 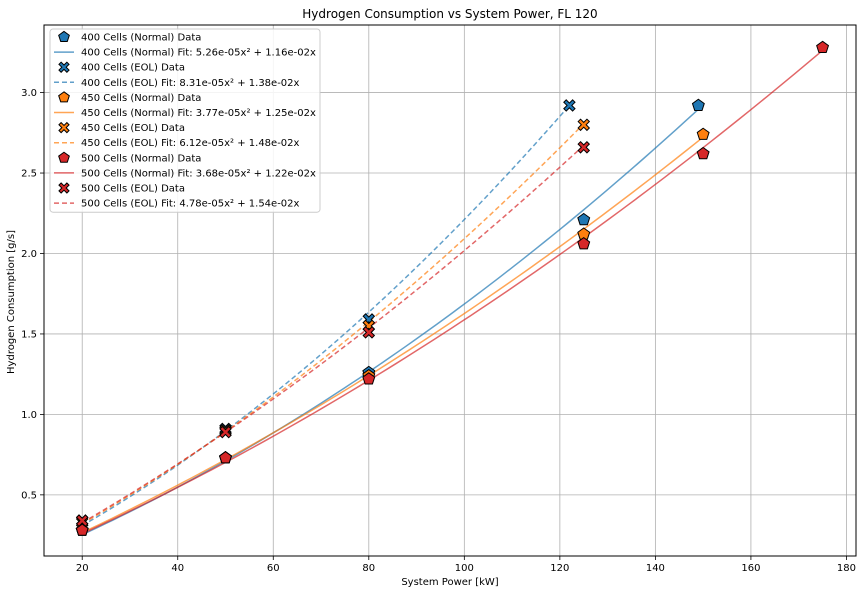 What do you see at coordinates (177, 568) in the screenshot?
I see `x-tick-label: 40` at bounding box center [177, 568].